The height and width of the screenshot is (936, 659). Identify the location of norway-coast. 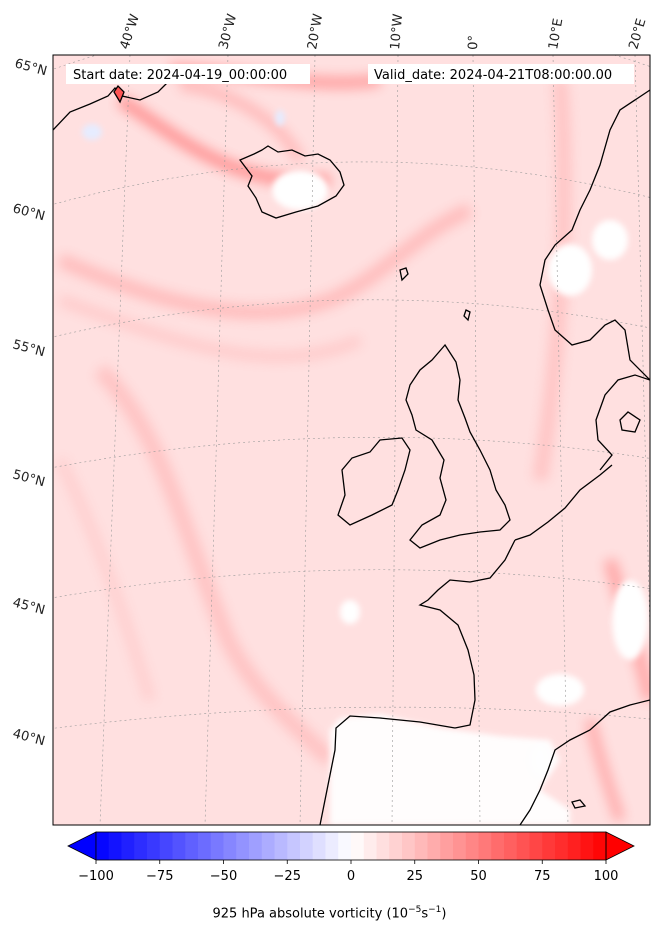
(594, 235).